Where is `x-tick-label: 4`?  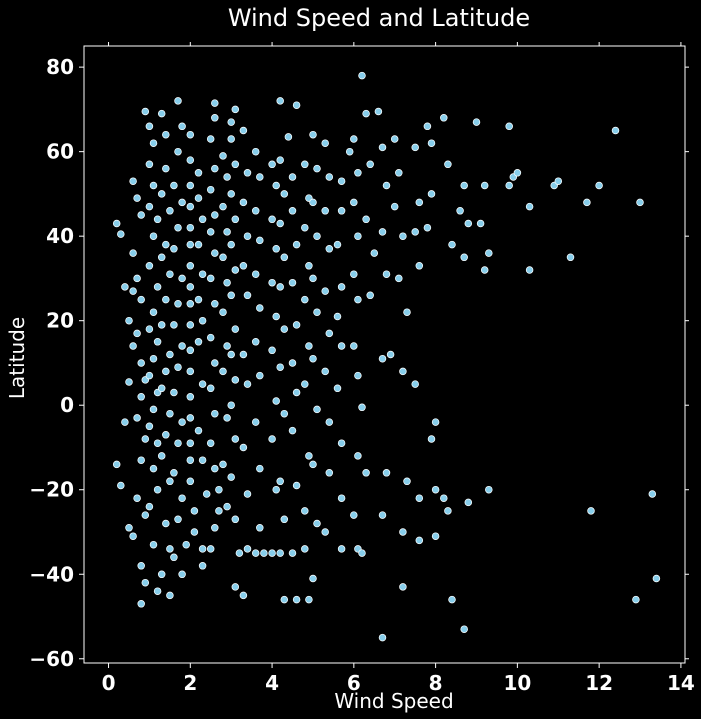
x-tick-label: 4 is located at coordinates (272, 683).